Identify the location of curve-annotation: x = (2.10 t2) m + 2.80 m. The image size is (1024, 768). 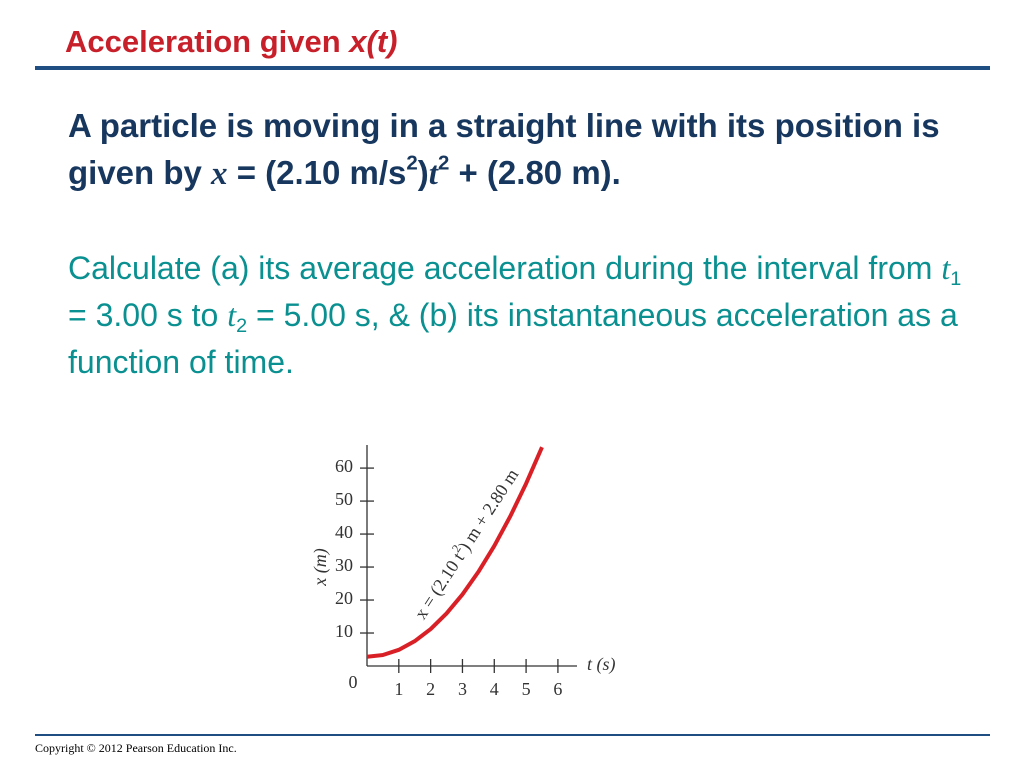
(466, 543).